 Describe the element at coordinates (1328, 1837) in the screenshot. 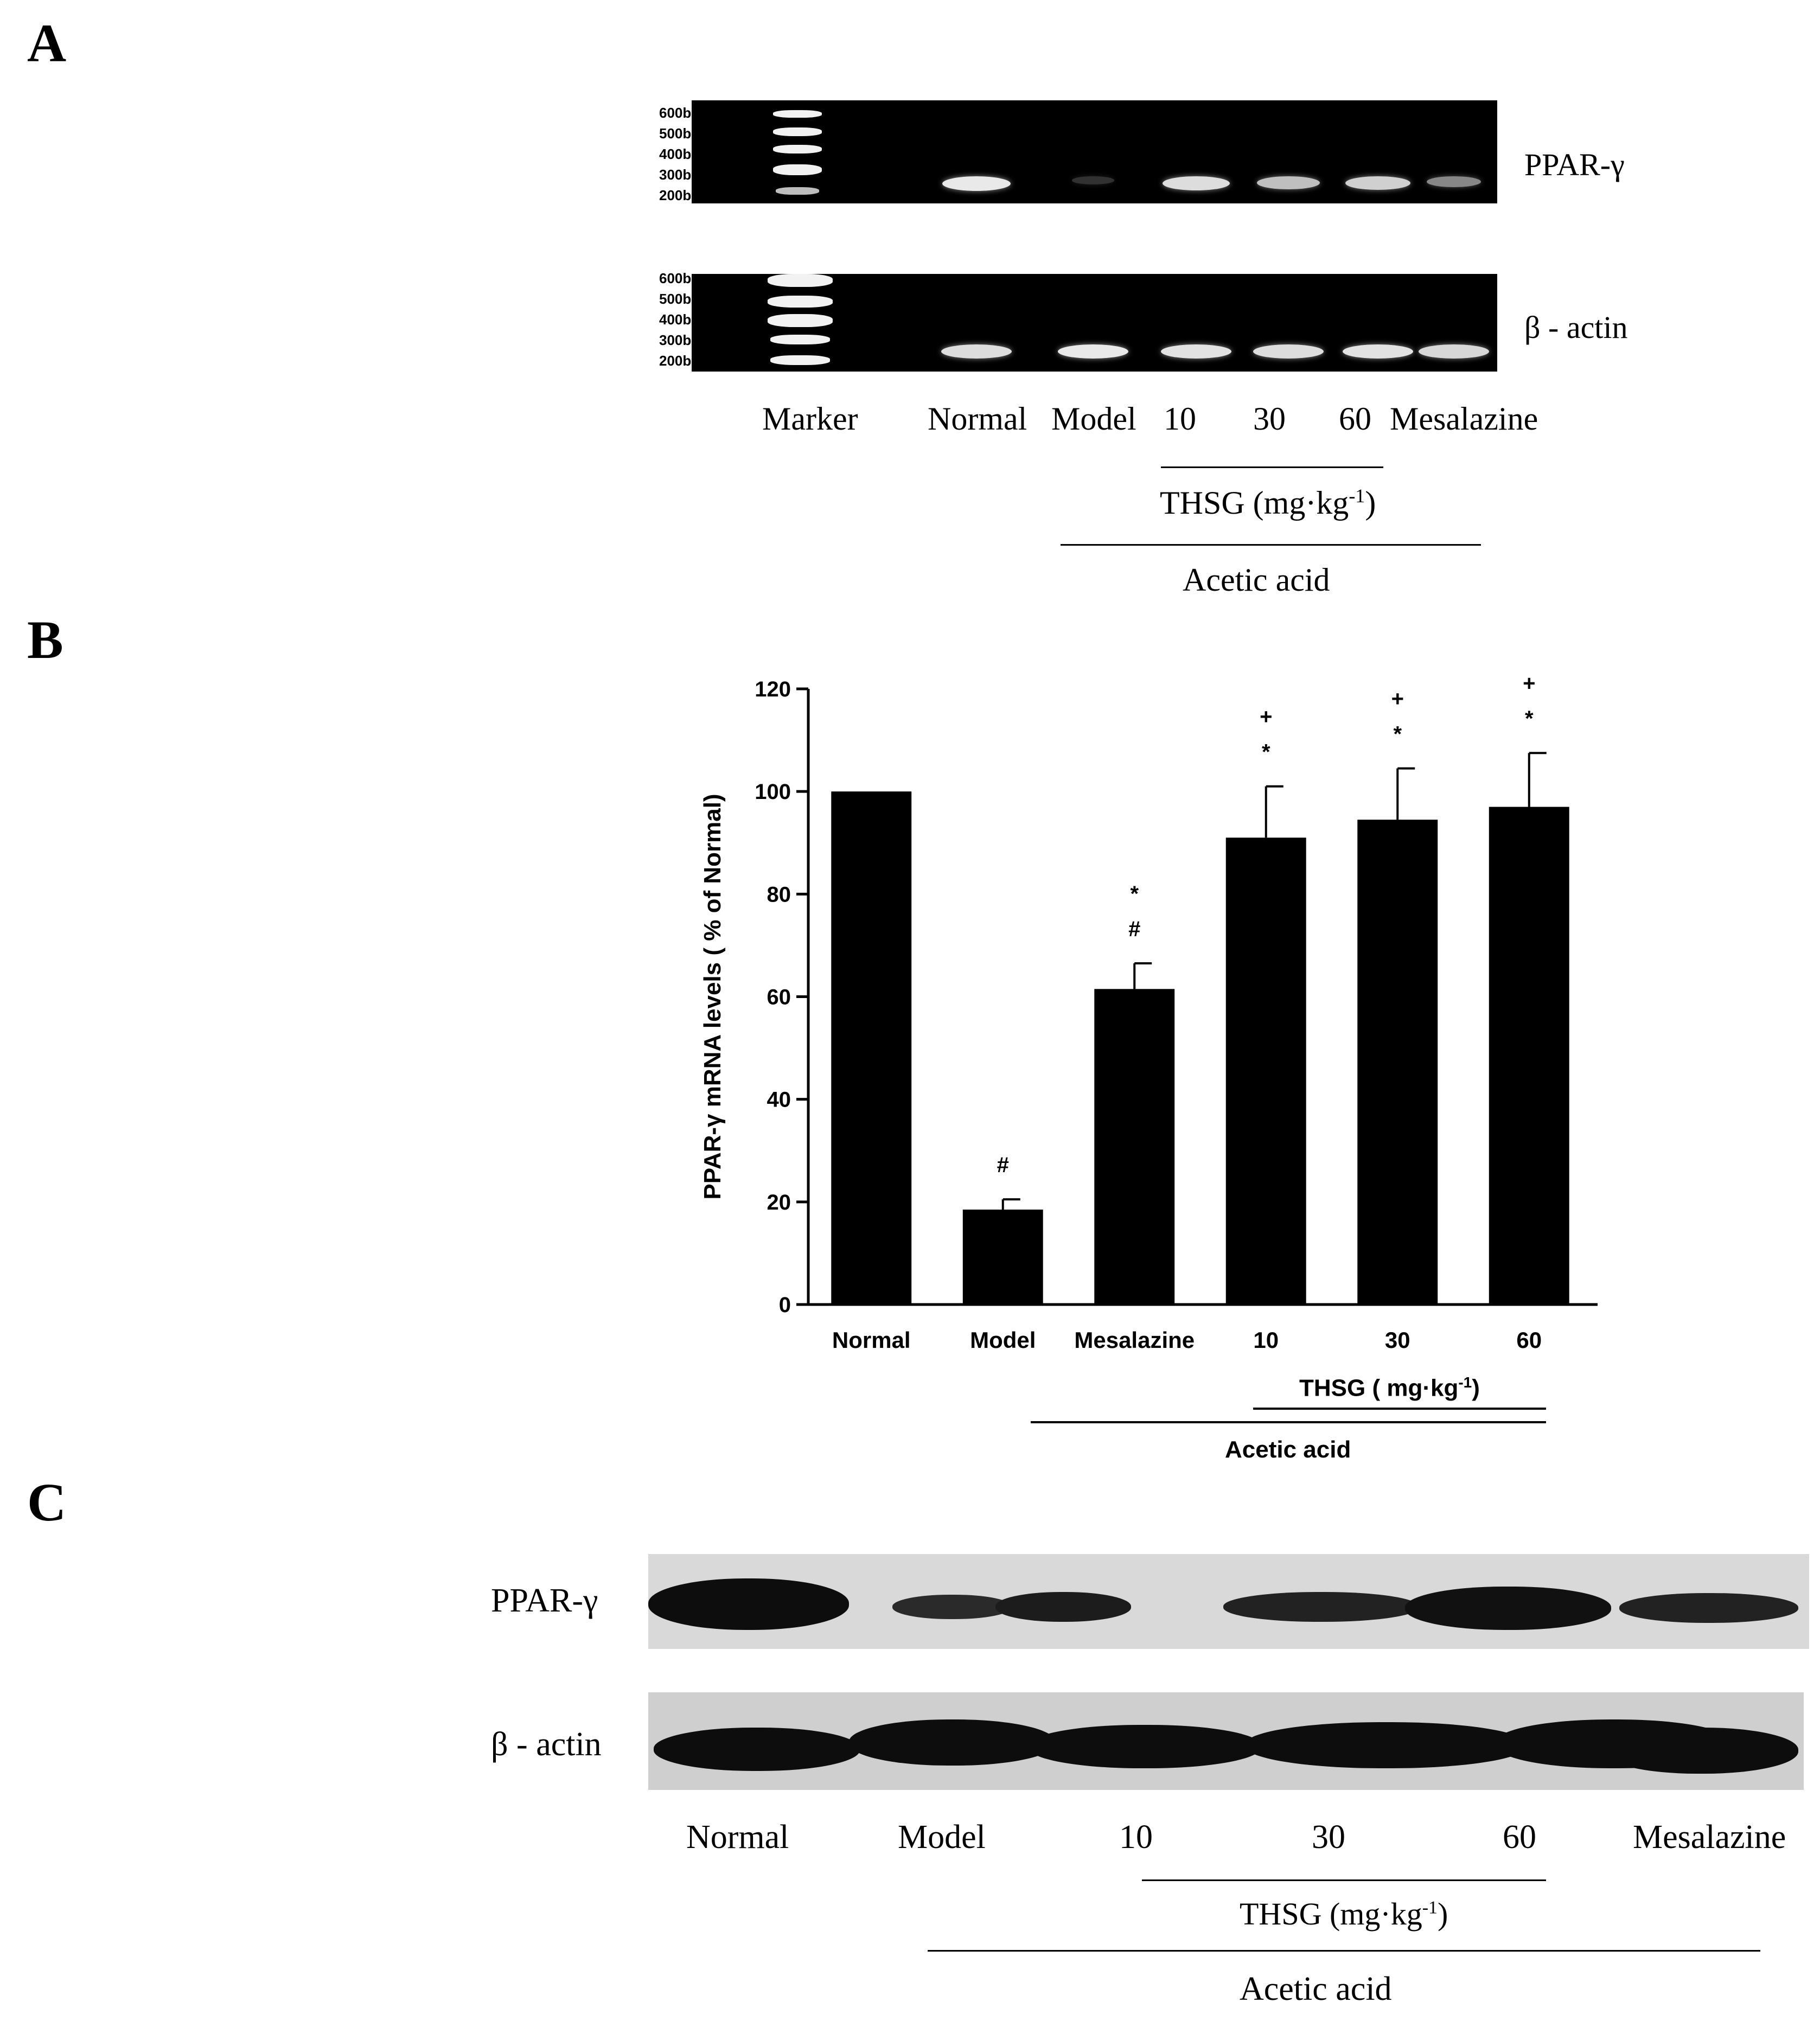

I see `blot-lane-30: 30` at that location.